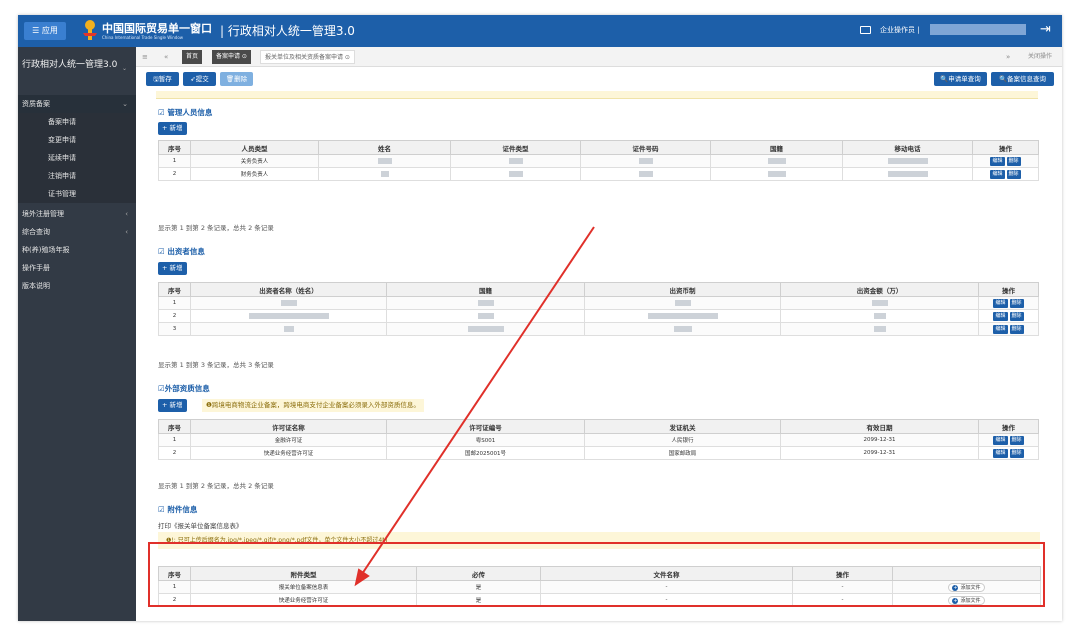 The image size is (1080, 638). What do you see at coordinates (172, 268) in the screenshot?
I see `add-investor-button: + 新增` at bounding box center [172, 268].